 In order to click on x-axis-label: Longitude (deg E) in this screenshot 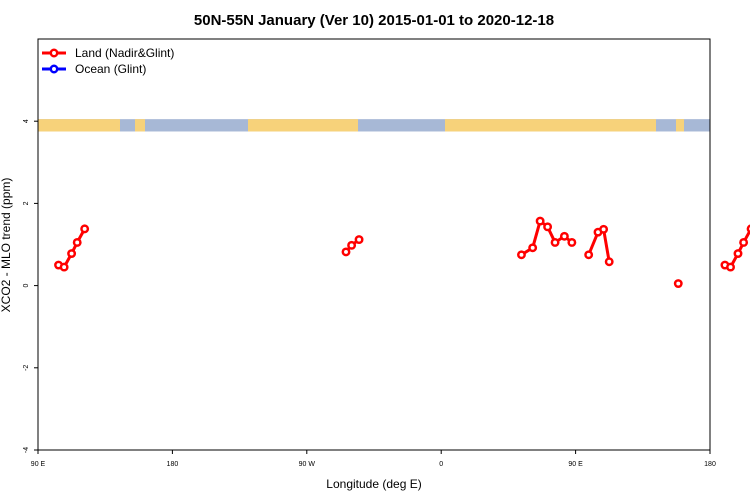, I will do `click(373, 484)`.